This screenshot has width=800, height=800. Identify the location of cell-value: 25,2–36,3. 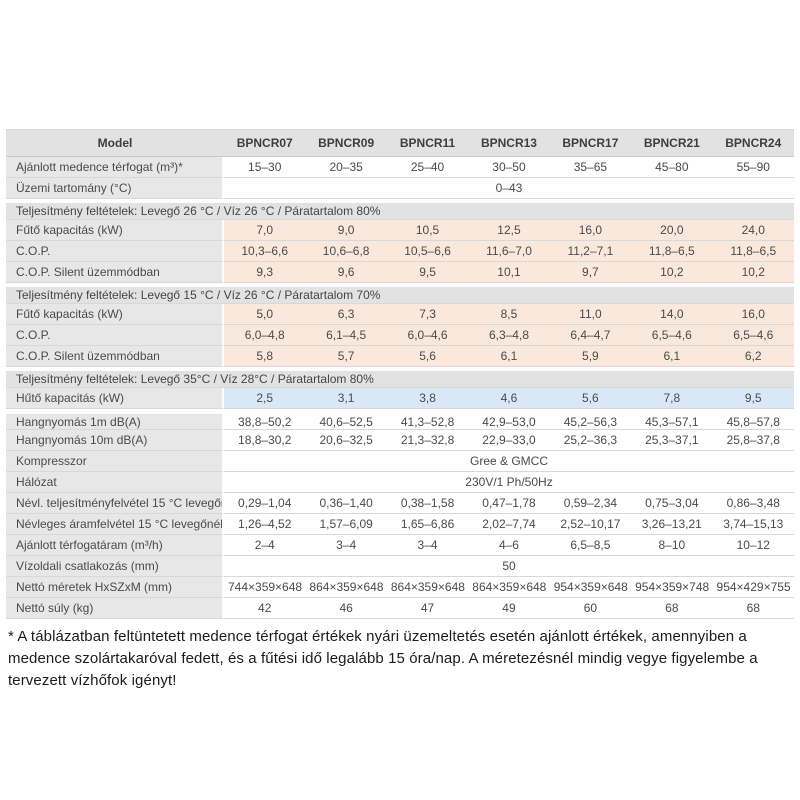
(590, 440).